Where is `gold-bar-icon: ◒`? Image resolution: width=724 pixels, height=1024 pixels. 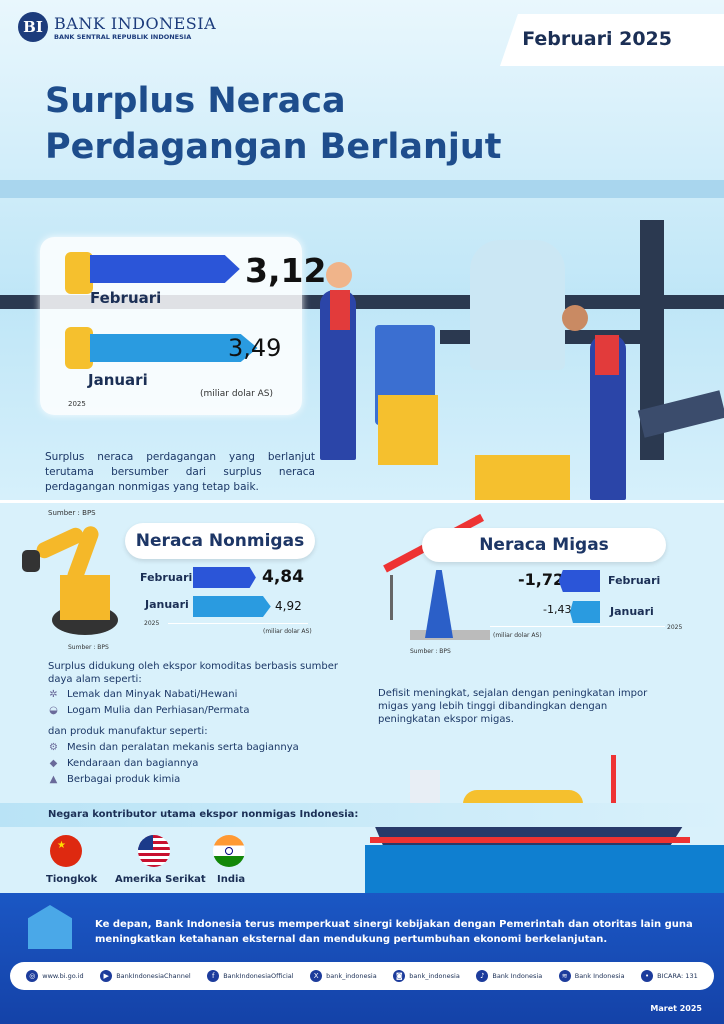
gold-bar-icon: ◒ is located at coordinates (53, 710).